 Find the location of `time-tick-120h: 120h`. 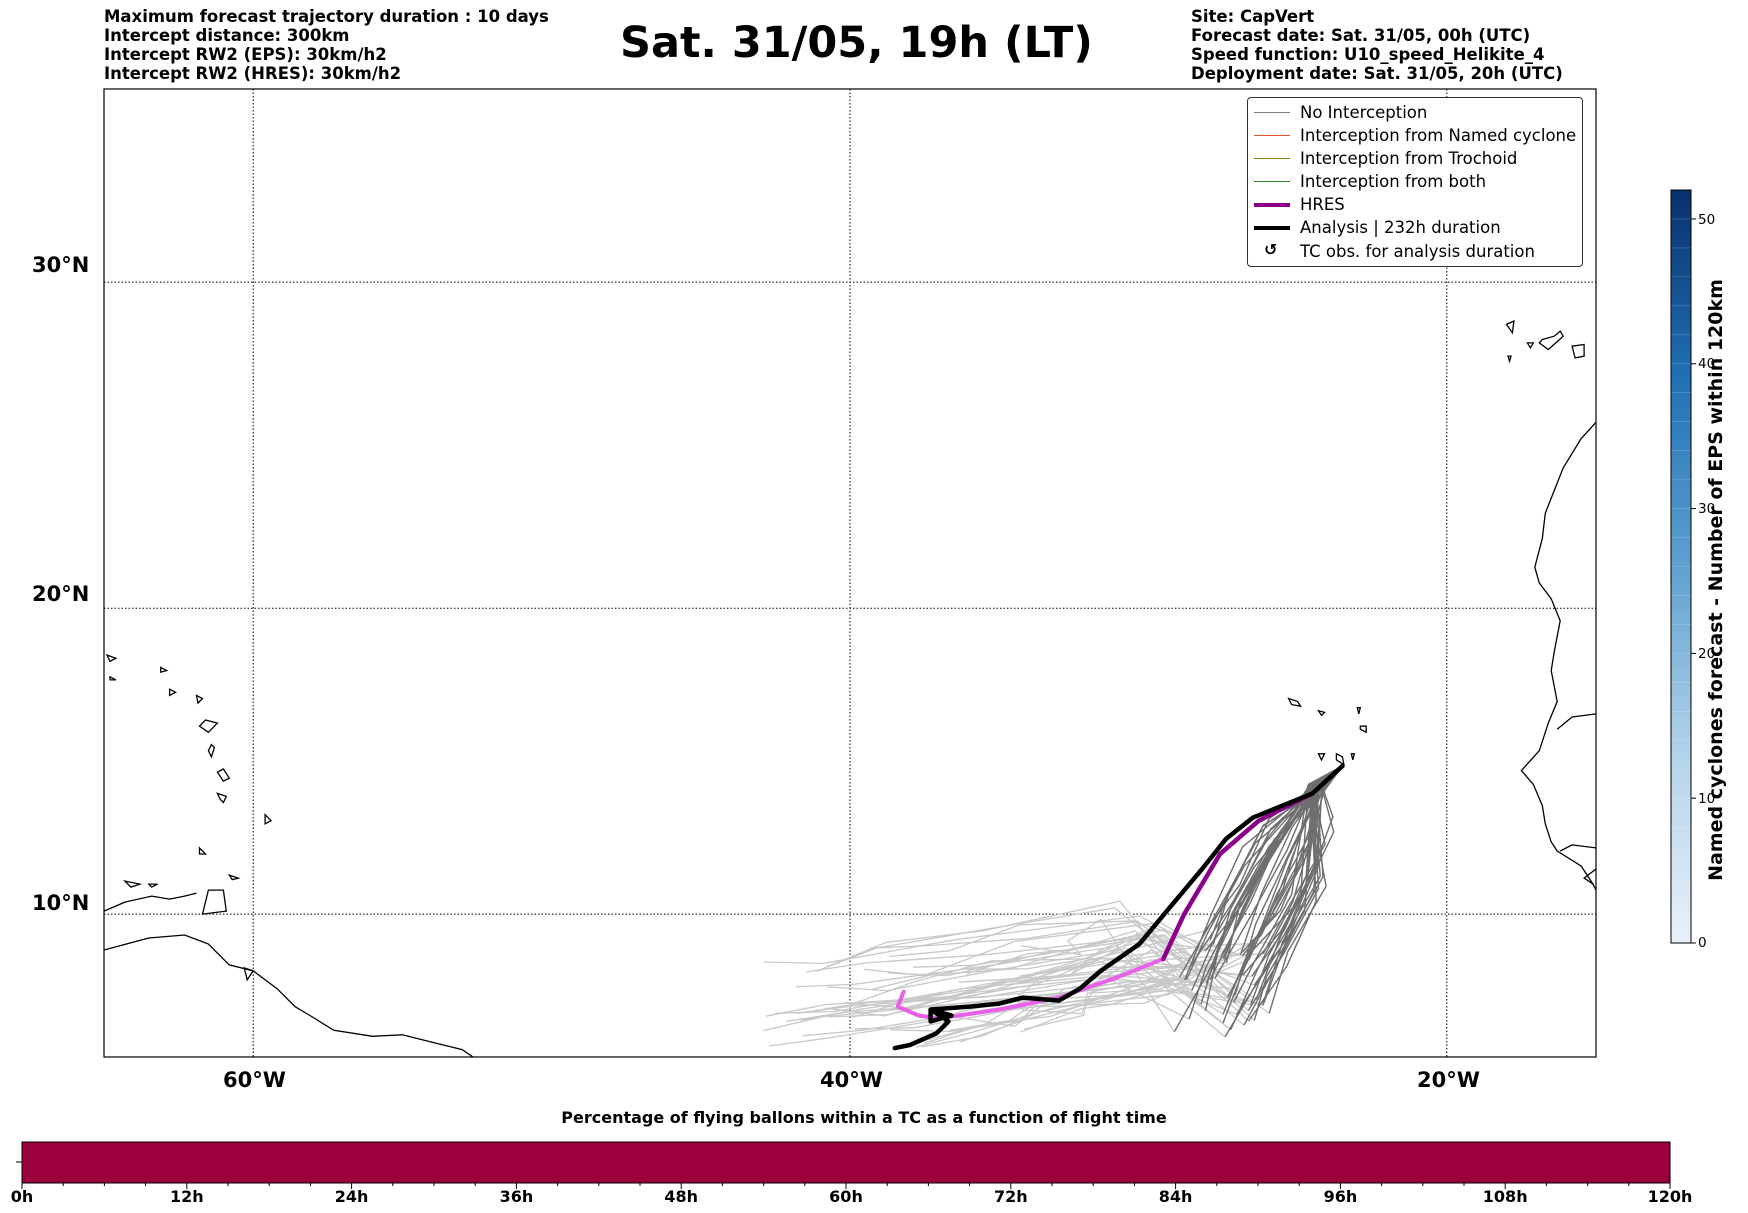

time-tick-120h: 120h is located at coordinates (1670, 1196).